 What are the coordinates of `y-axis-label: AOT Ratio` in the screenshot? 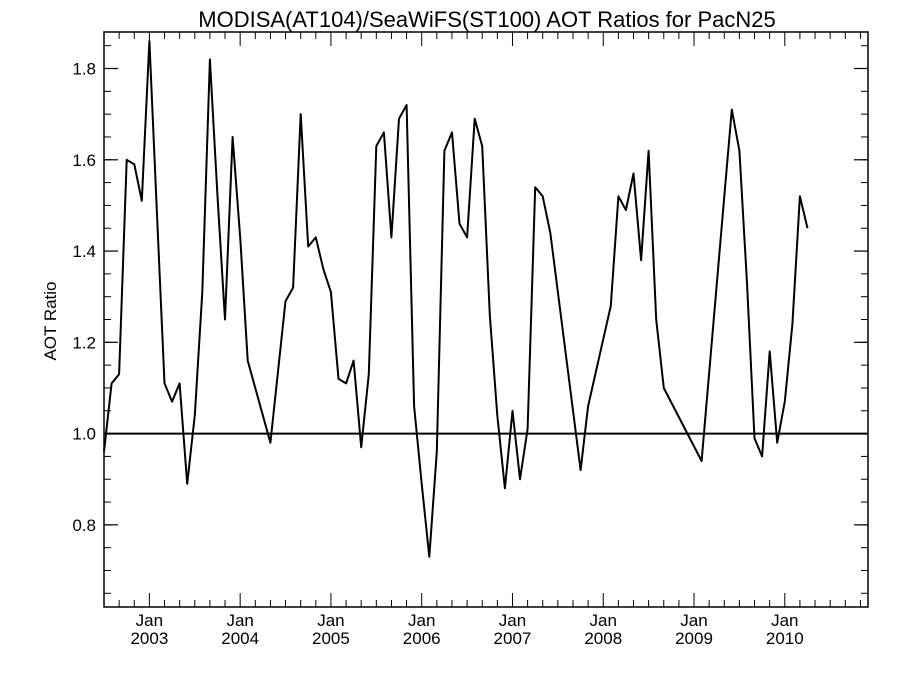 It's located at (50, 320).